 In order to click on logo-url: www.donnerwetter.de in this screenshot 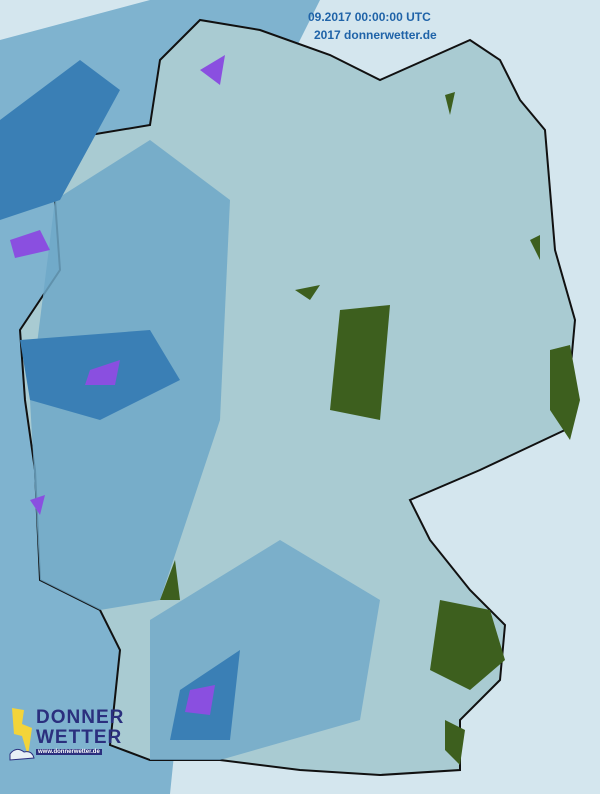, I will do `click(69, 752)`.